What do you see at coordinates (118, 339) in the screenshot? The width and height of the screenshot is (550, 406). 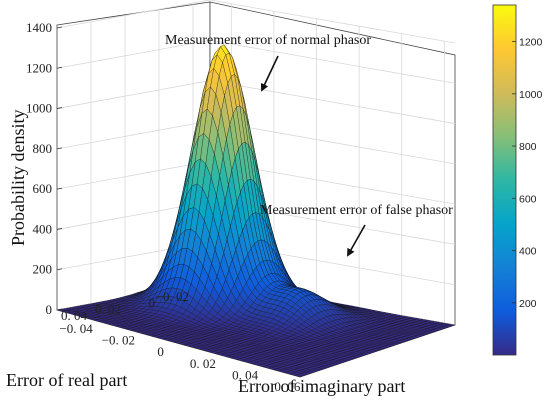 I see `y-tick-label: −0. 02` at bounding box center [118, 339].